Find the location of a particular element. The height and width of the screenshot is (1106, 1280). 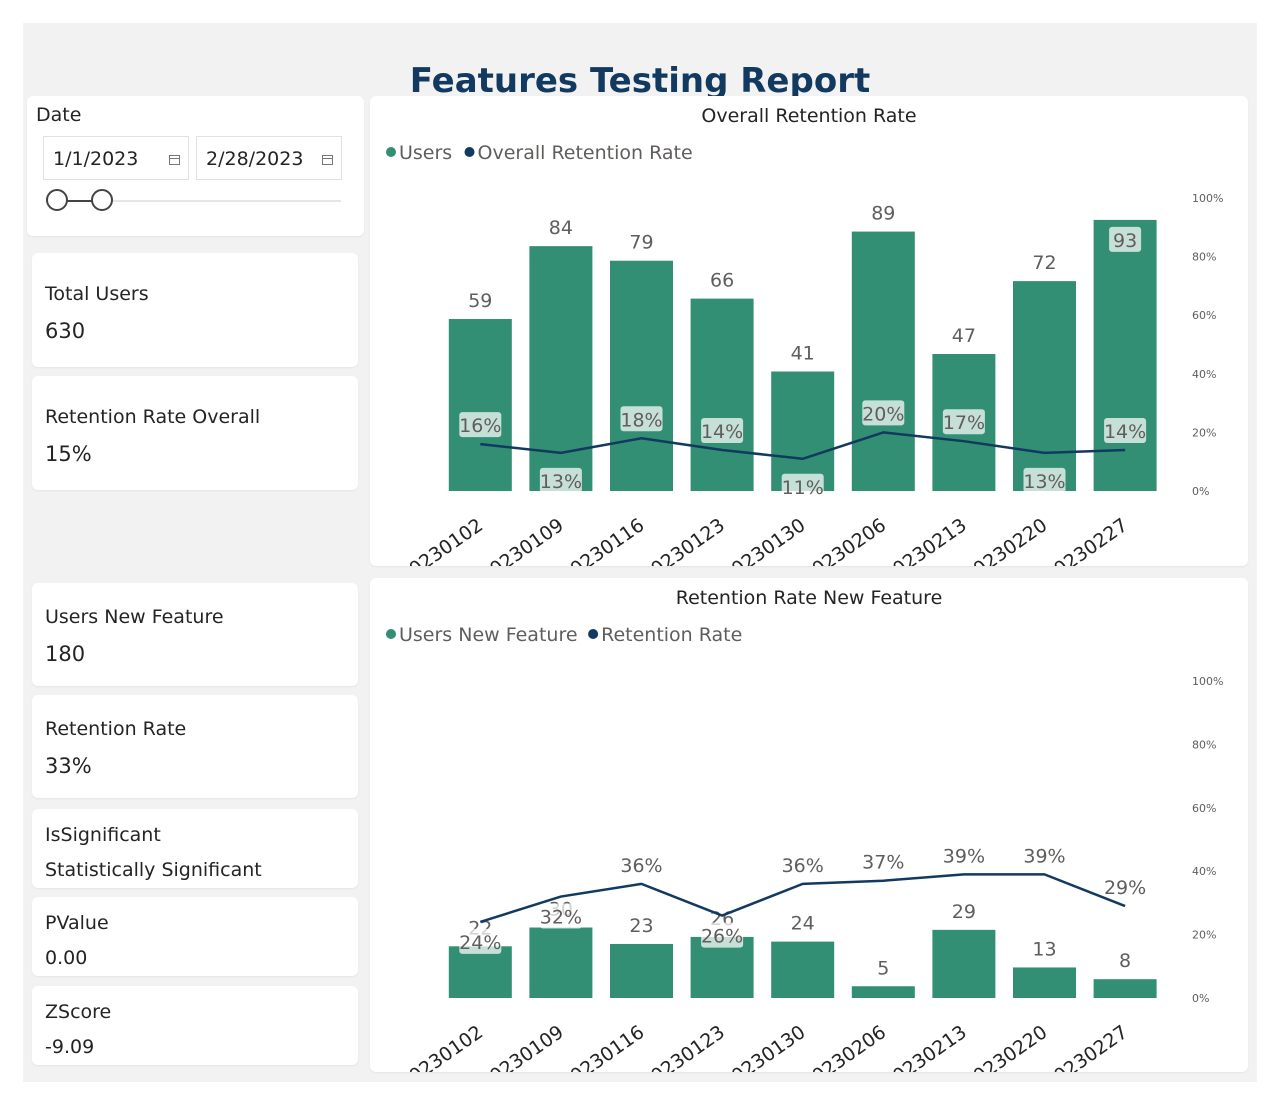

bar-data-label: 29 is located at coordinates (964, 912).